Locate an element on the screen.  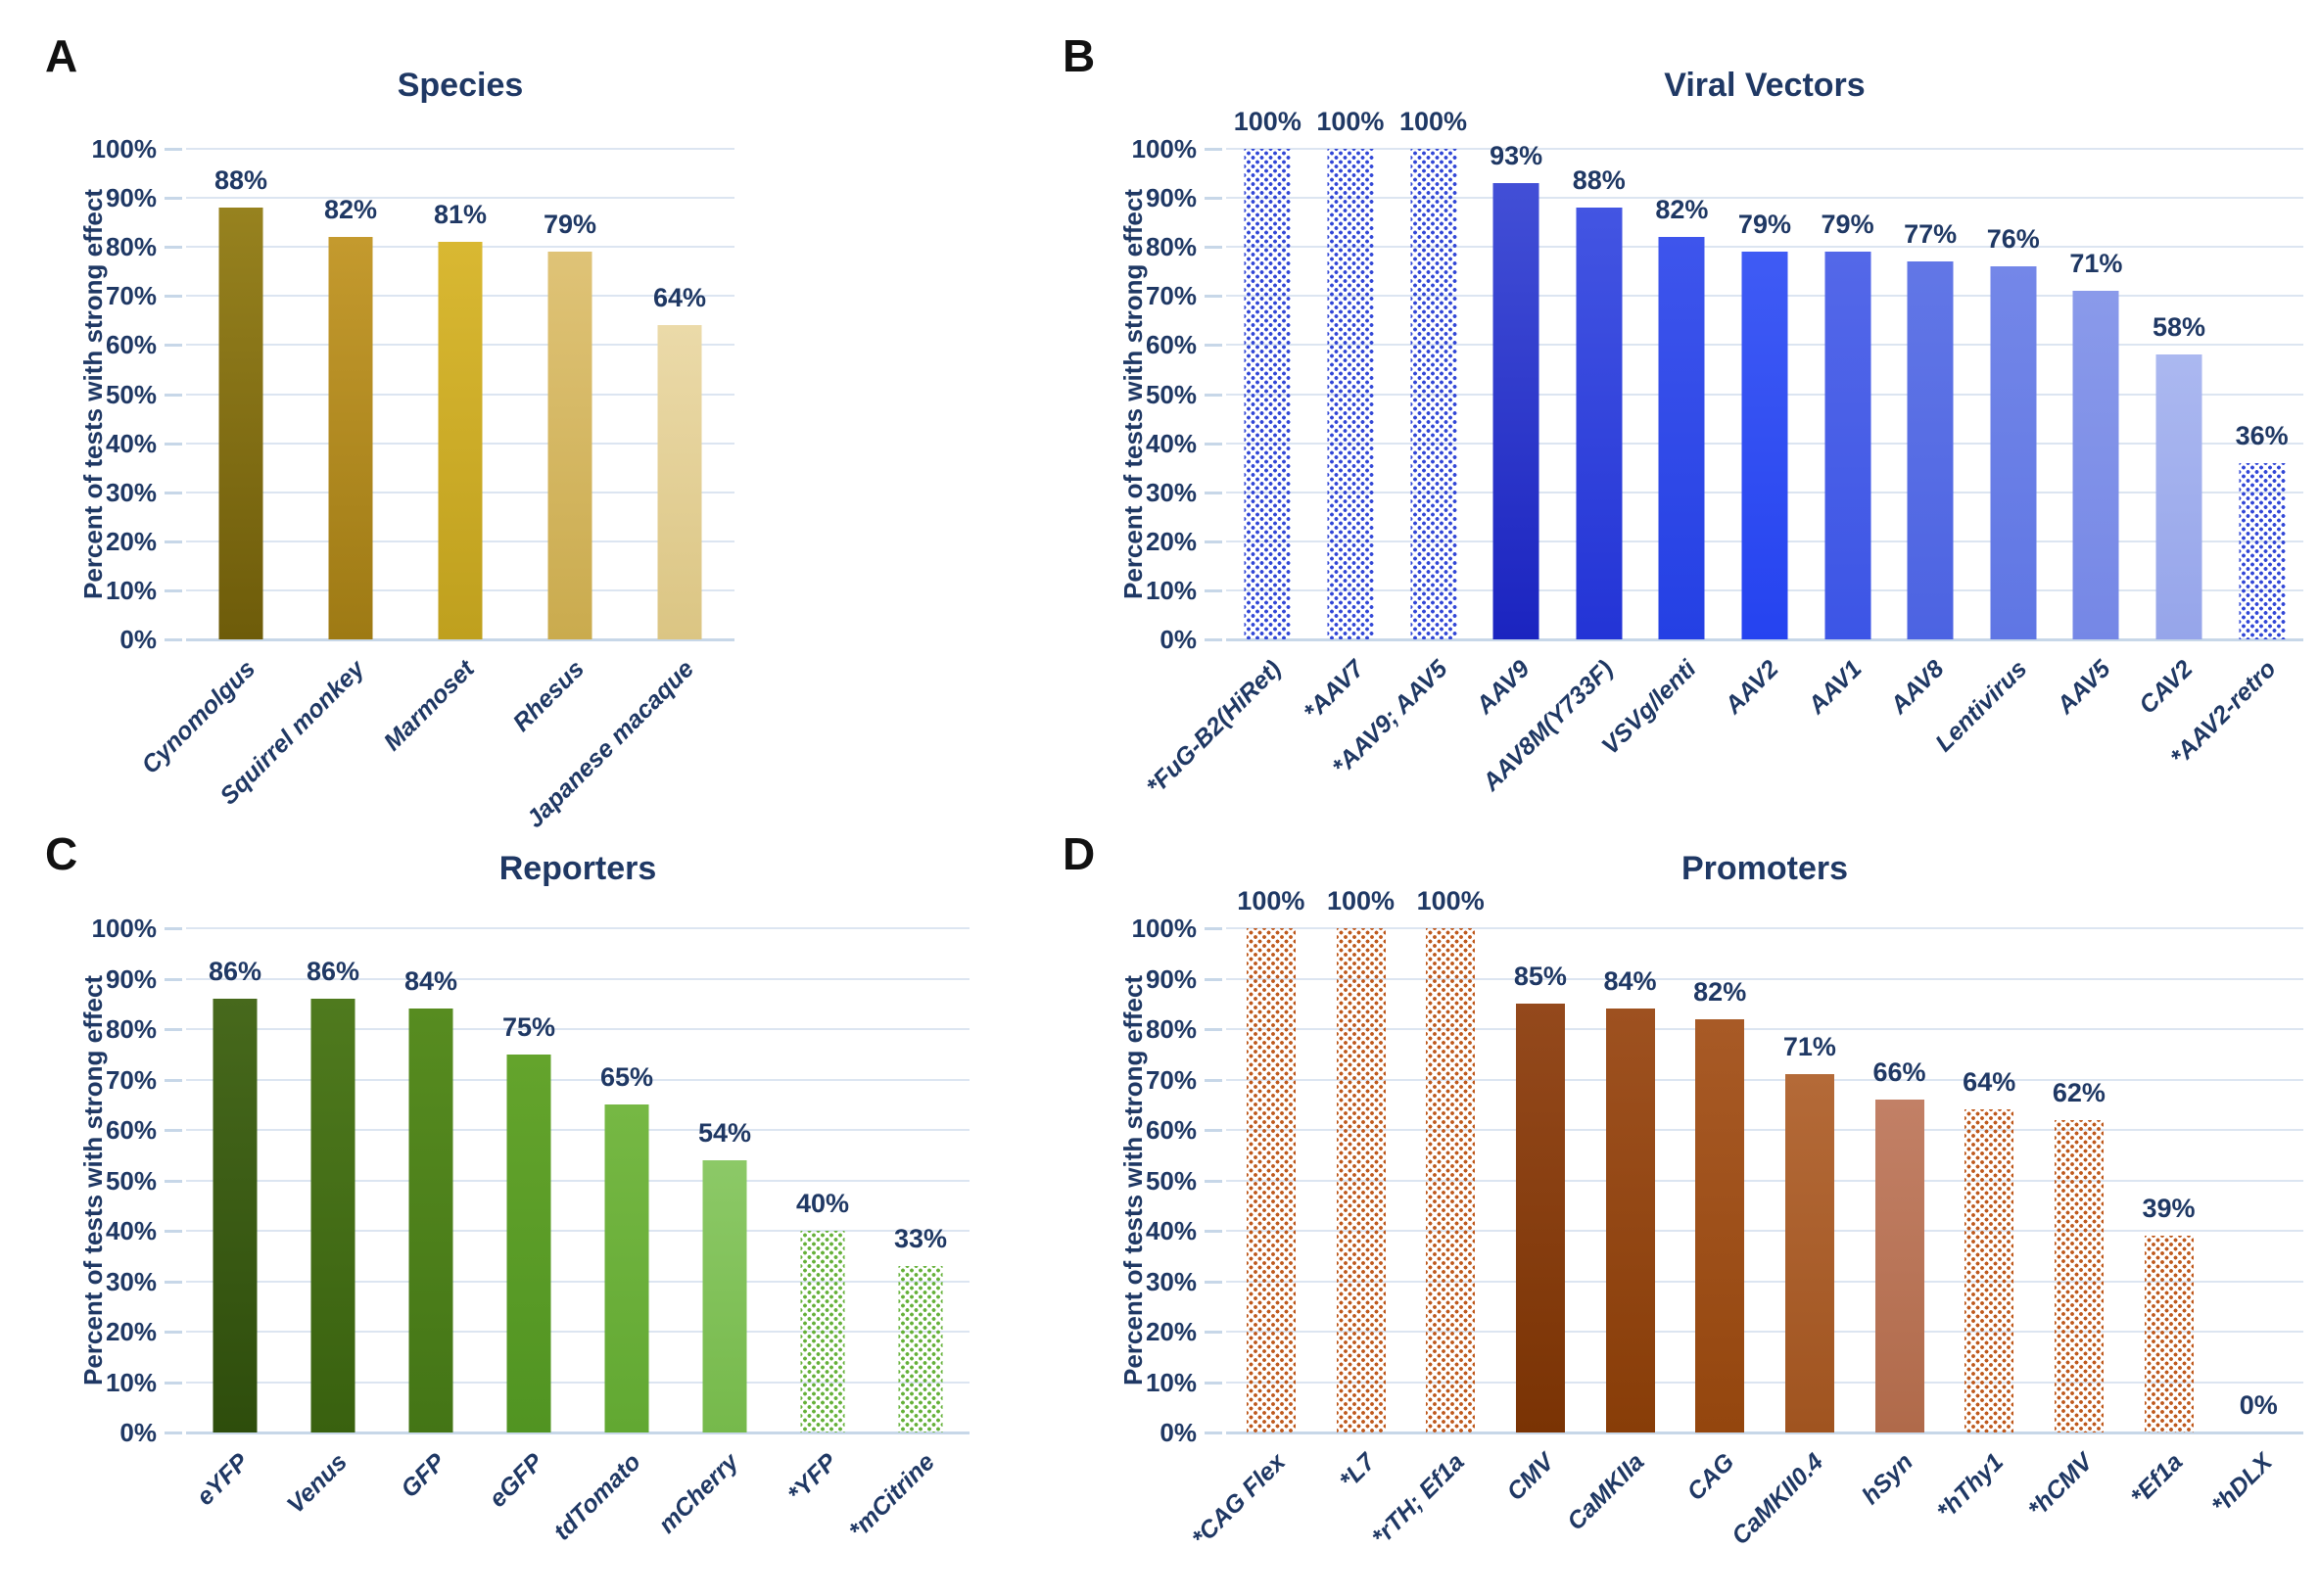
bar--cag-flex is located at coordinates (1271, 1180).